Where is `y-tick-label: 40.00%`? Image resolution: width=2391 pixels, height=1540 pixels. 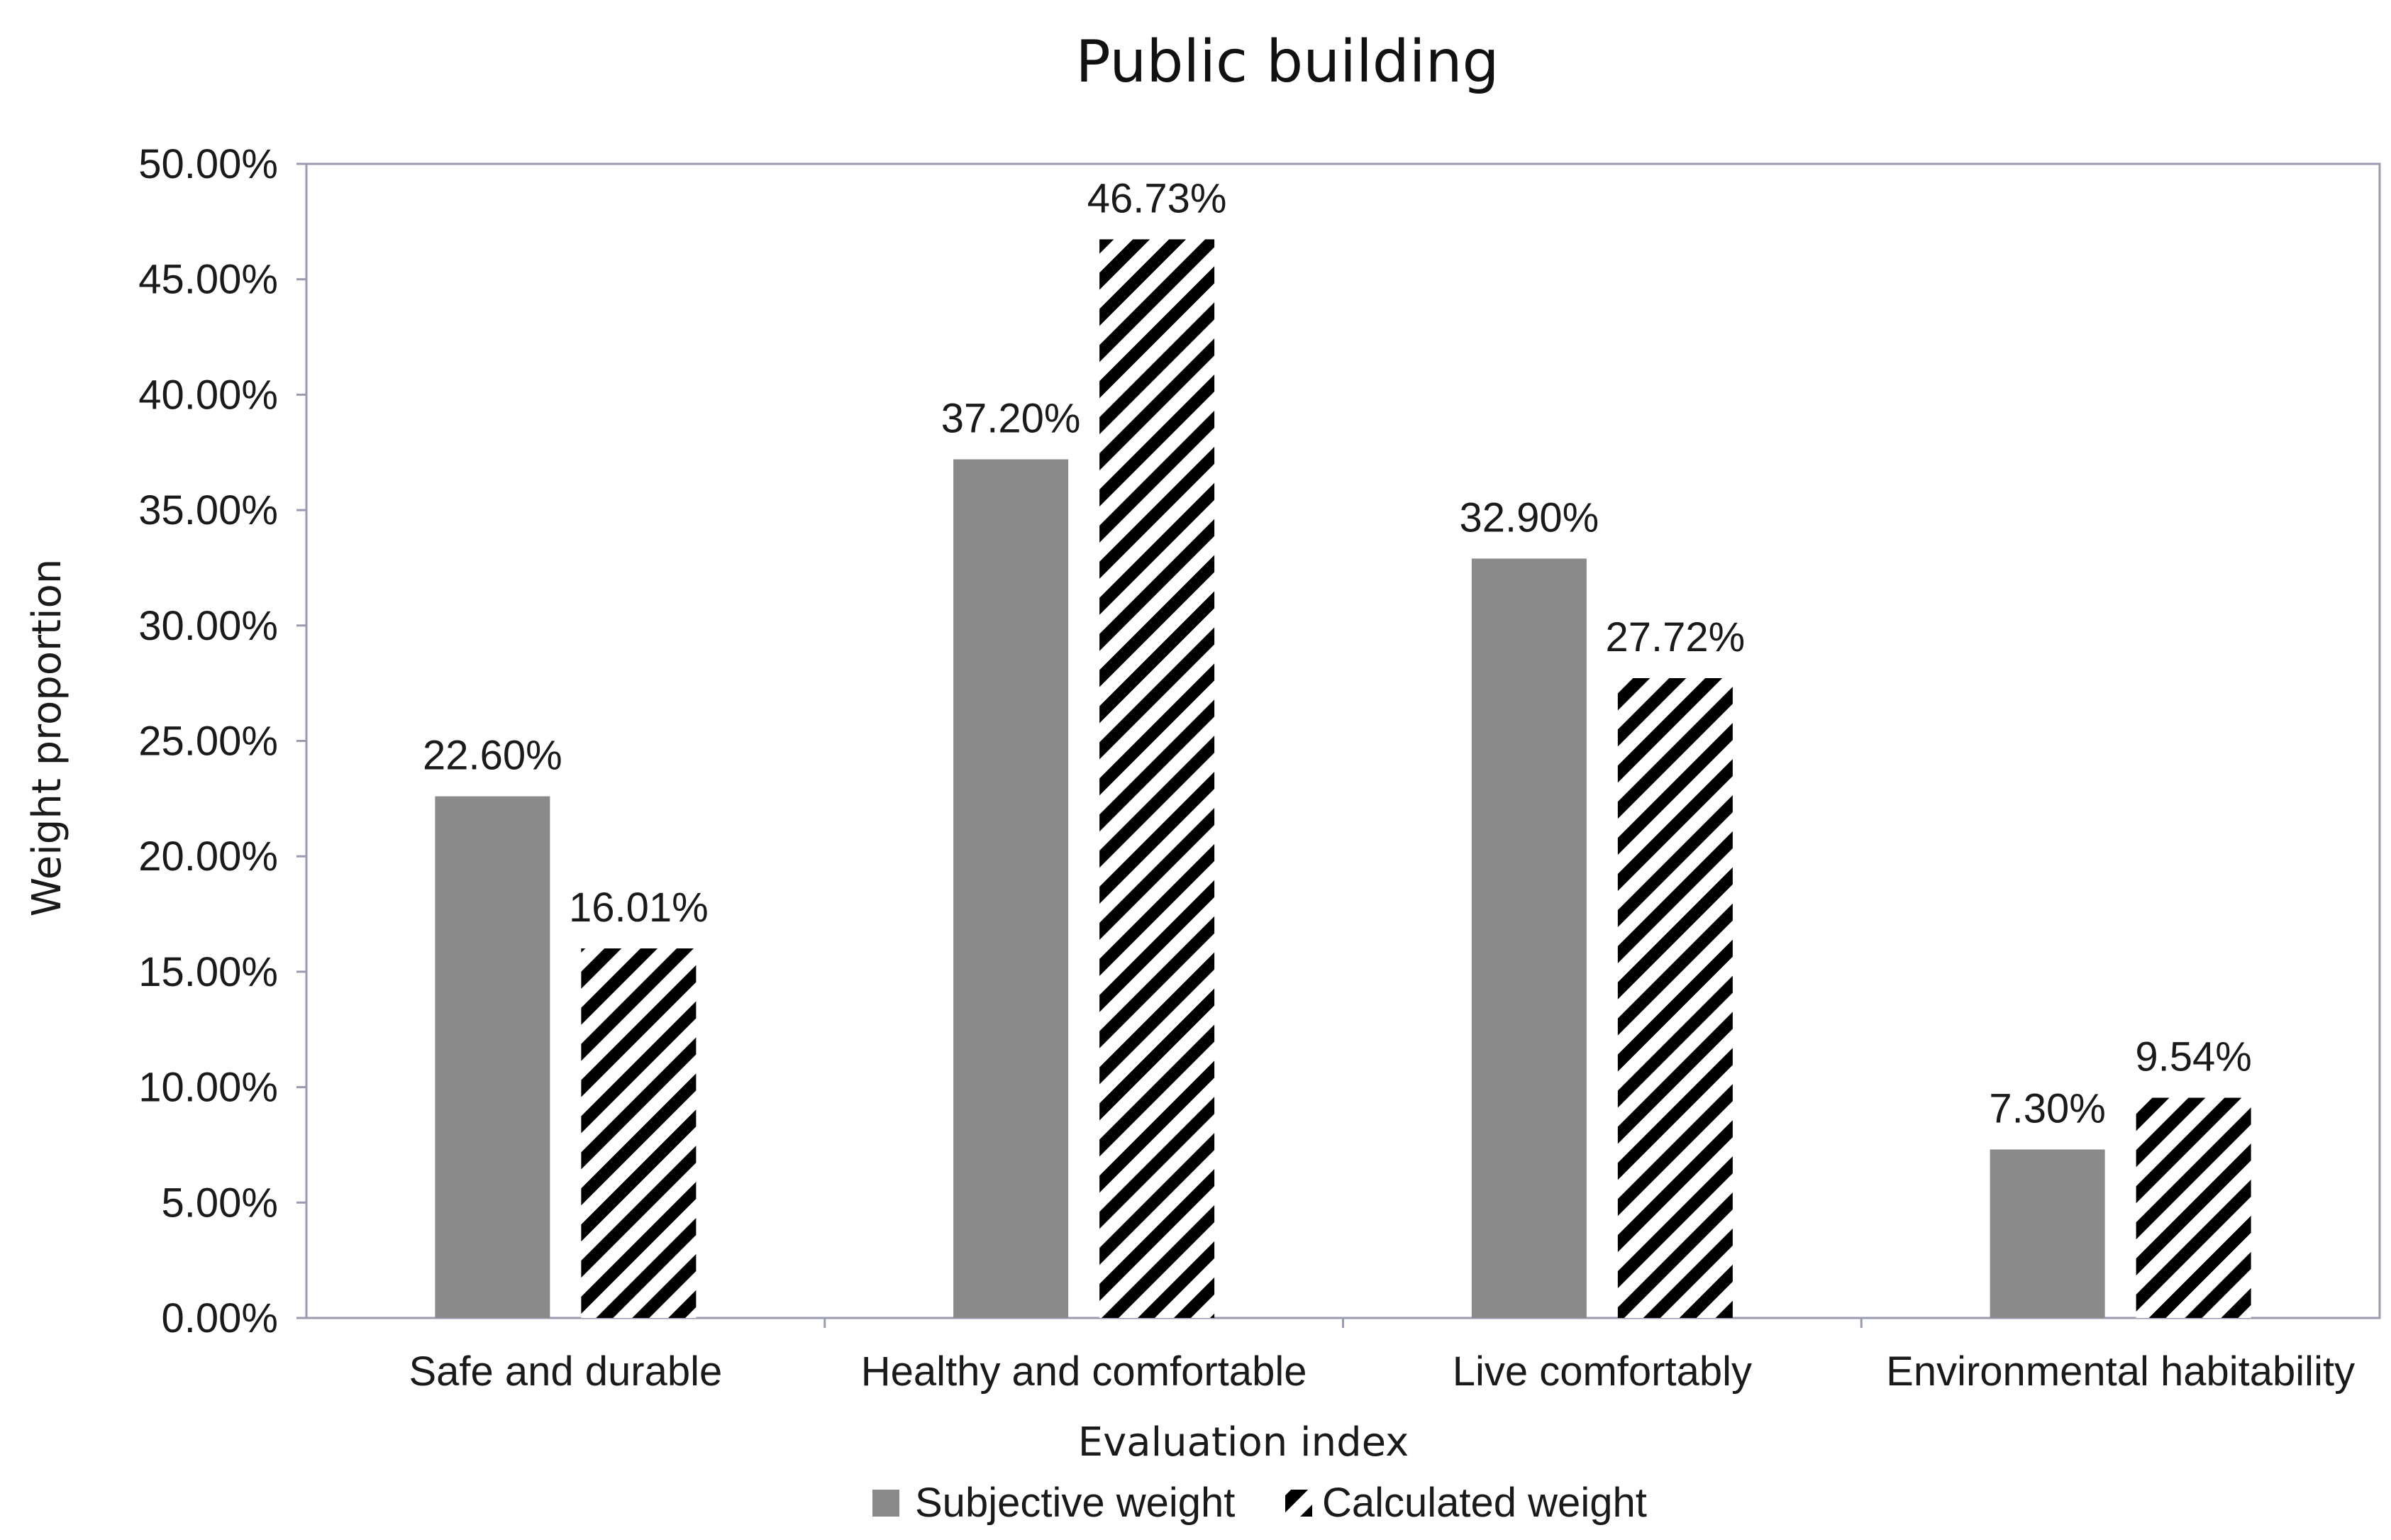
y-tick-label: 40.00% is located at coordinates (208, 395).